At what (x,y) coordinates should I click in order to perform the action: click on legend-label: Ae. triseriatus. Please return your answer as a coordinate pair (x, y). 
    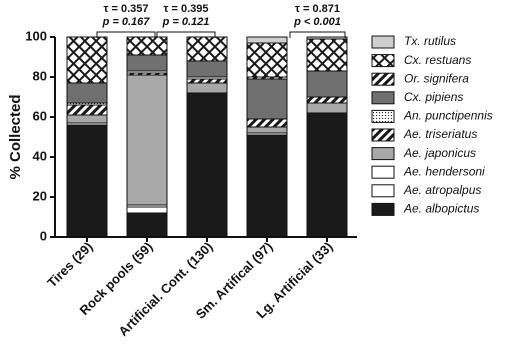
    Looking at the image, I should click on (440, 134).